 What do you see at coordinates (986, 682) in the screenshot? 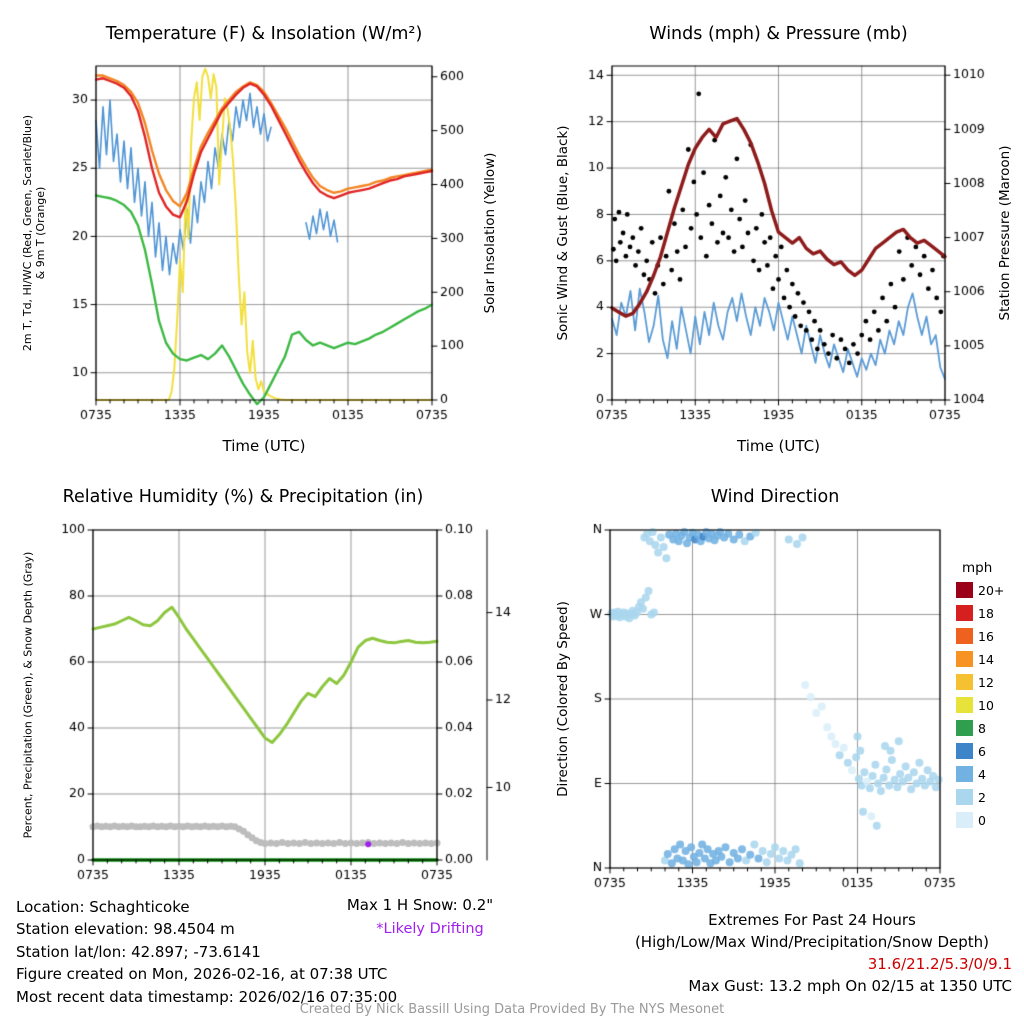
I see `colorbar-label: 12` at bounding box center [986, 682].